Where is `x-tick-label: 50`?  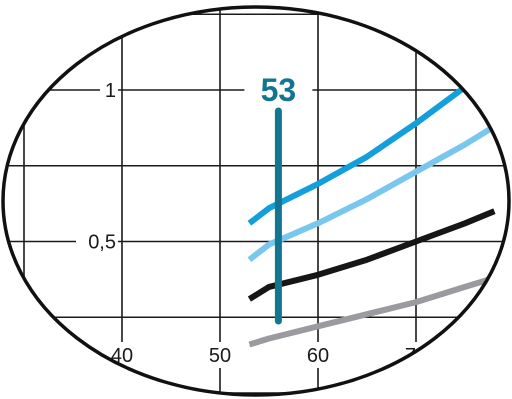
x-tick-label: 50 is located at coordinates (220, 356).